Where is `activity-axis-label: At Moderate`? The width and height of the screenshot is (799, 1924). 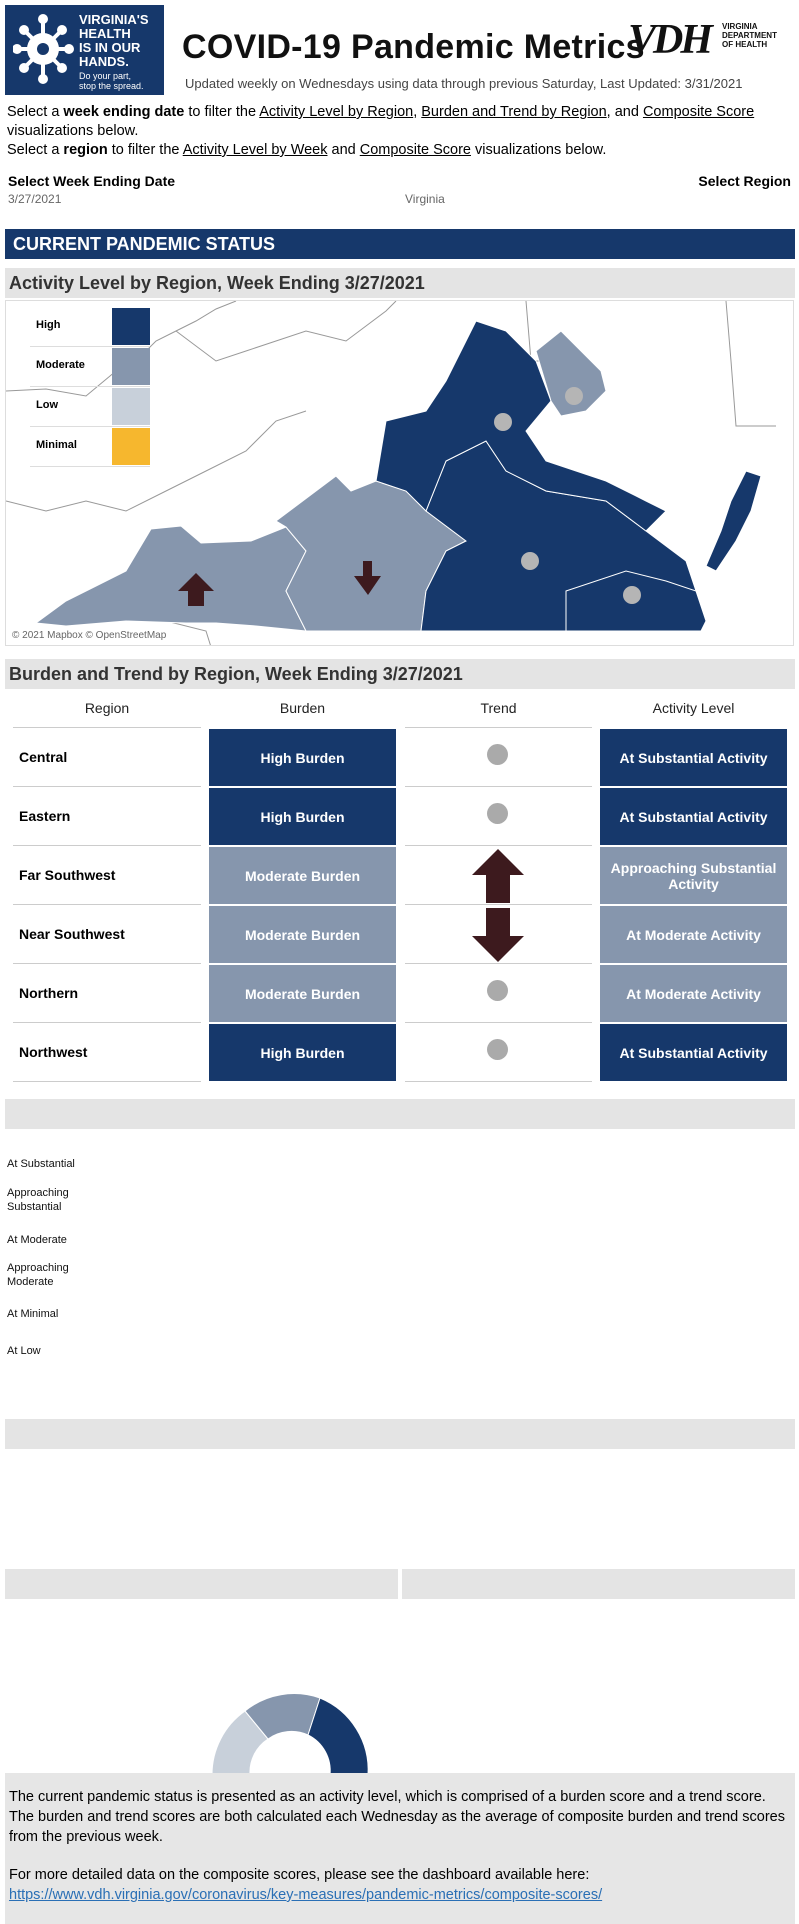 activity-axis-label: At Moderate is located at coordinates (37, 1240).